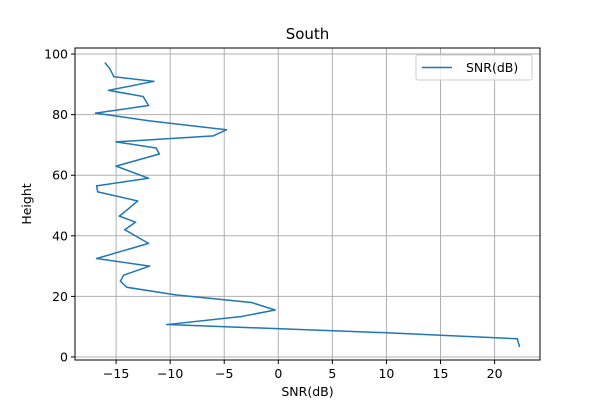  What do you see at coordinates (60, 235) in the screenshot?
I see `y-tick-label: 40` at bounding box center [60, 235].